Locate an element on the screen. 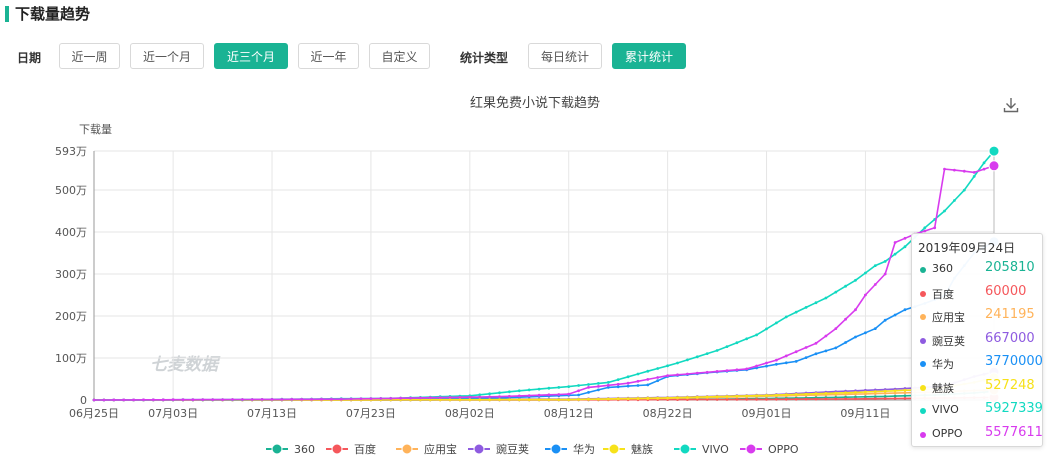  tooltip-row: 魅族 527248 is located at coordinates (977, 389).